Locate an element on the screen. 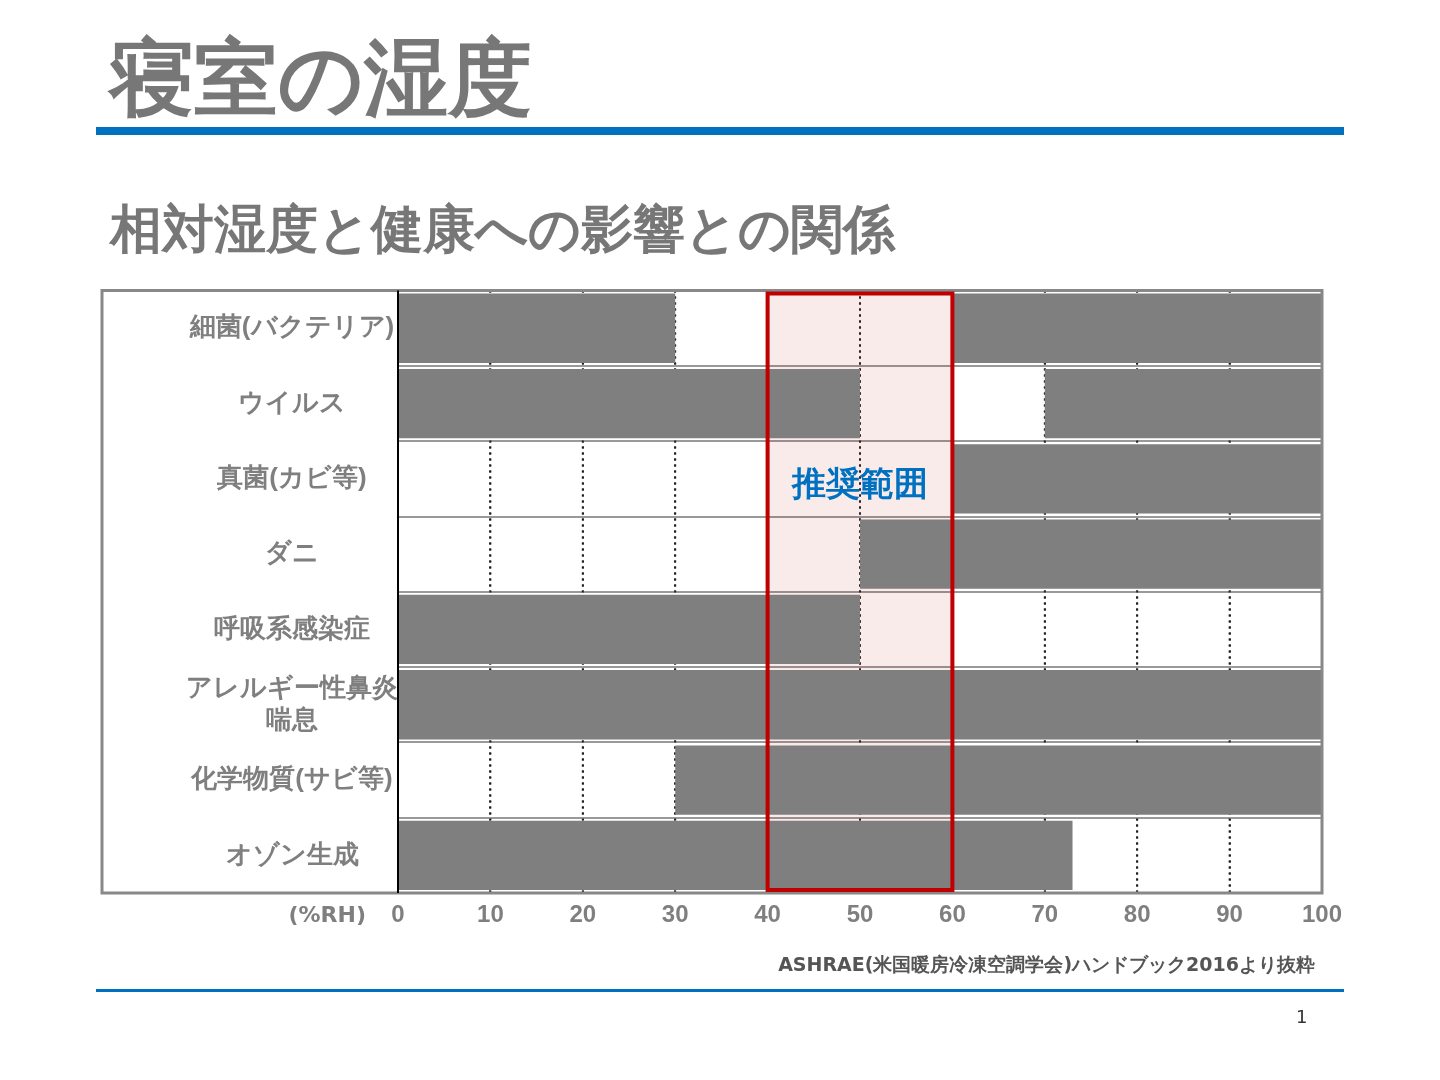 The height and width of the screenshot is (1080, 1440). band-label: 推奨範囲 is located at coordinates (859, 483).